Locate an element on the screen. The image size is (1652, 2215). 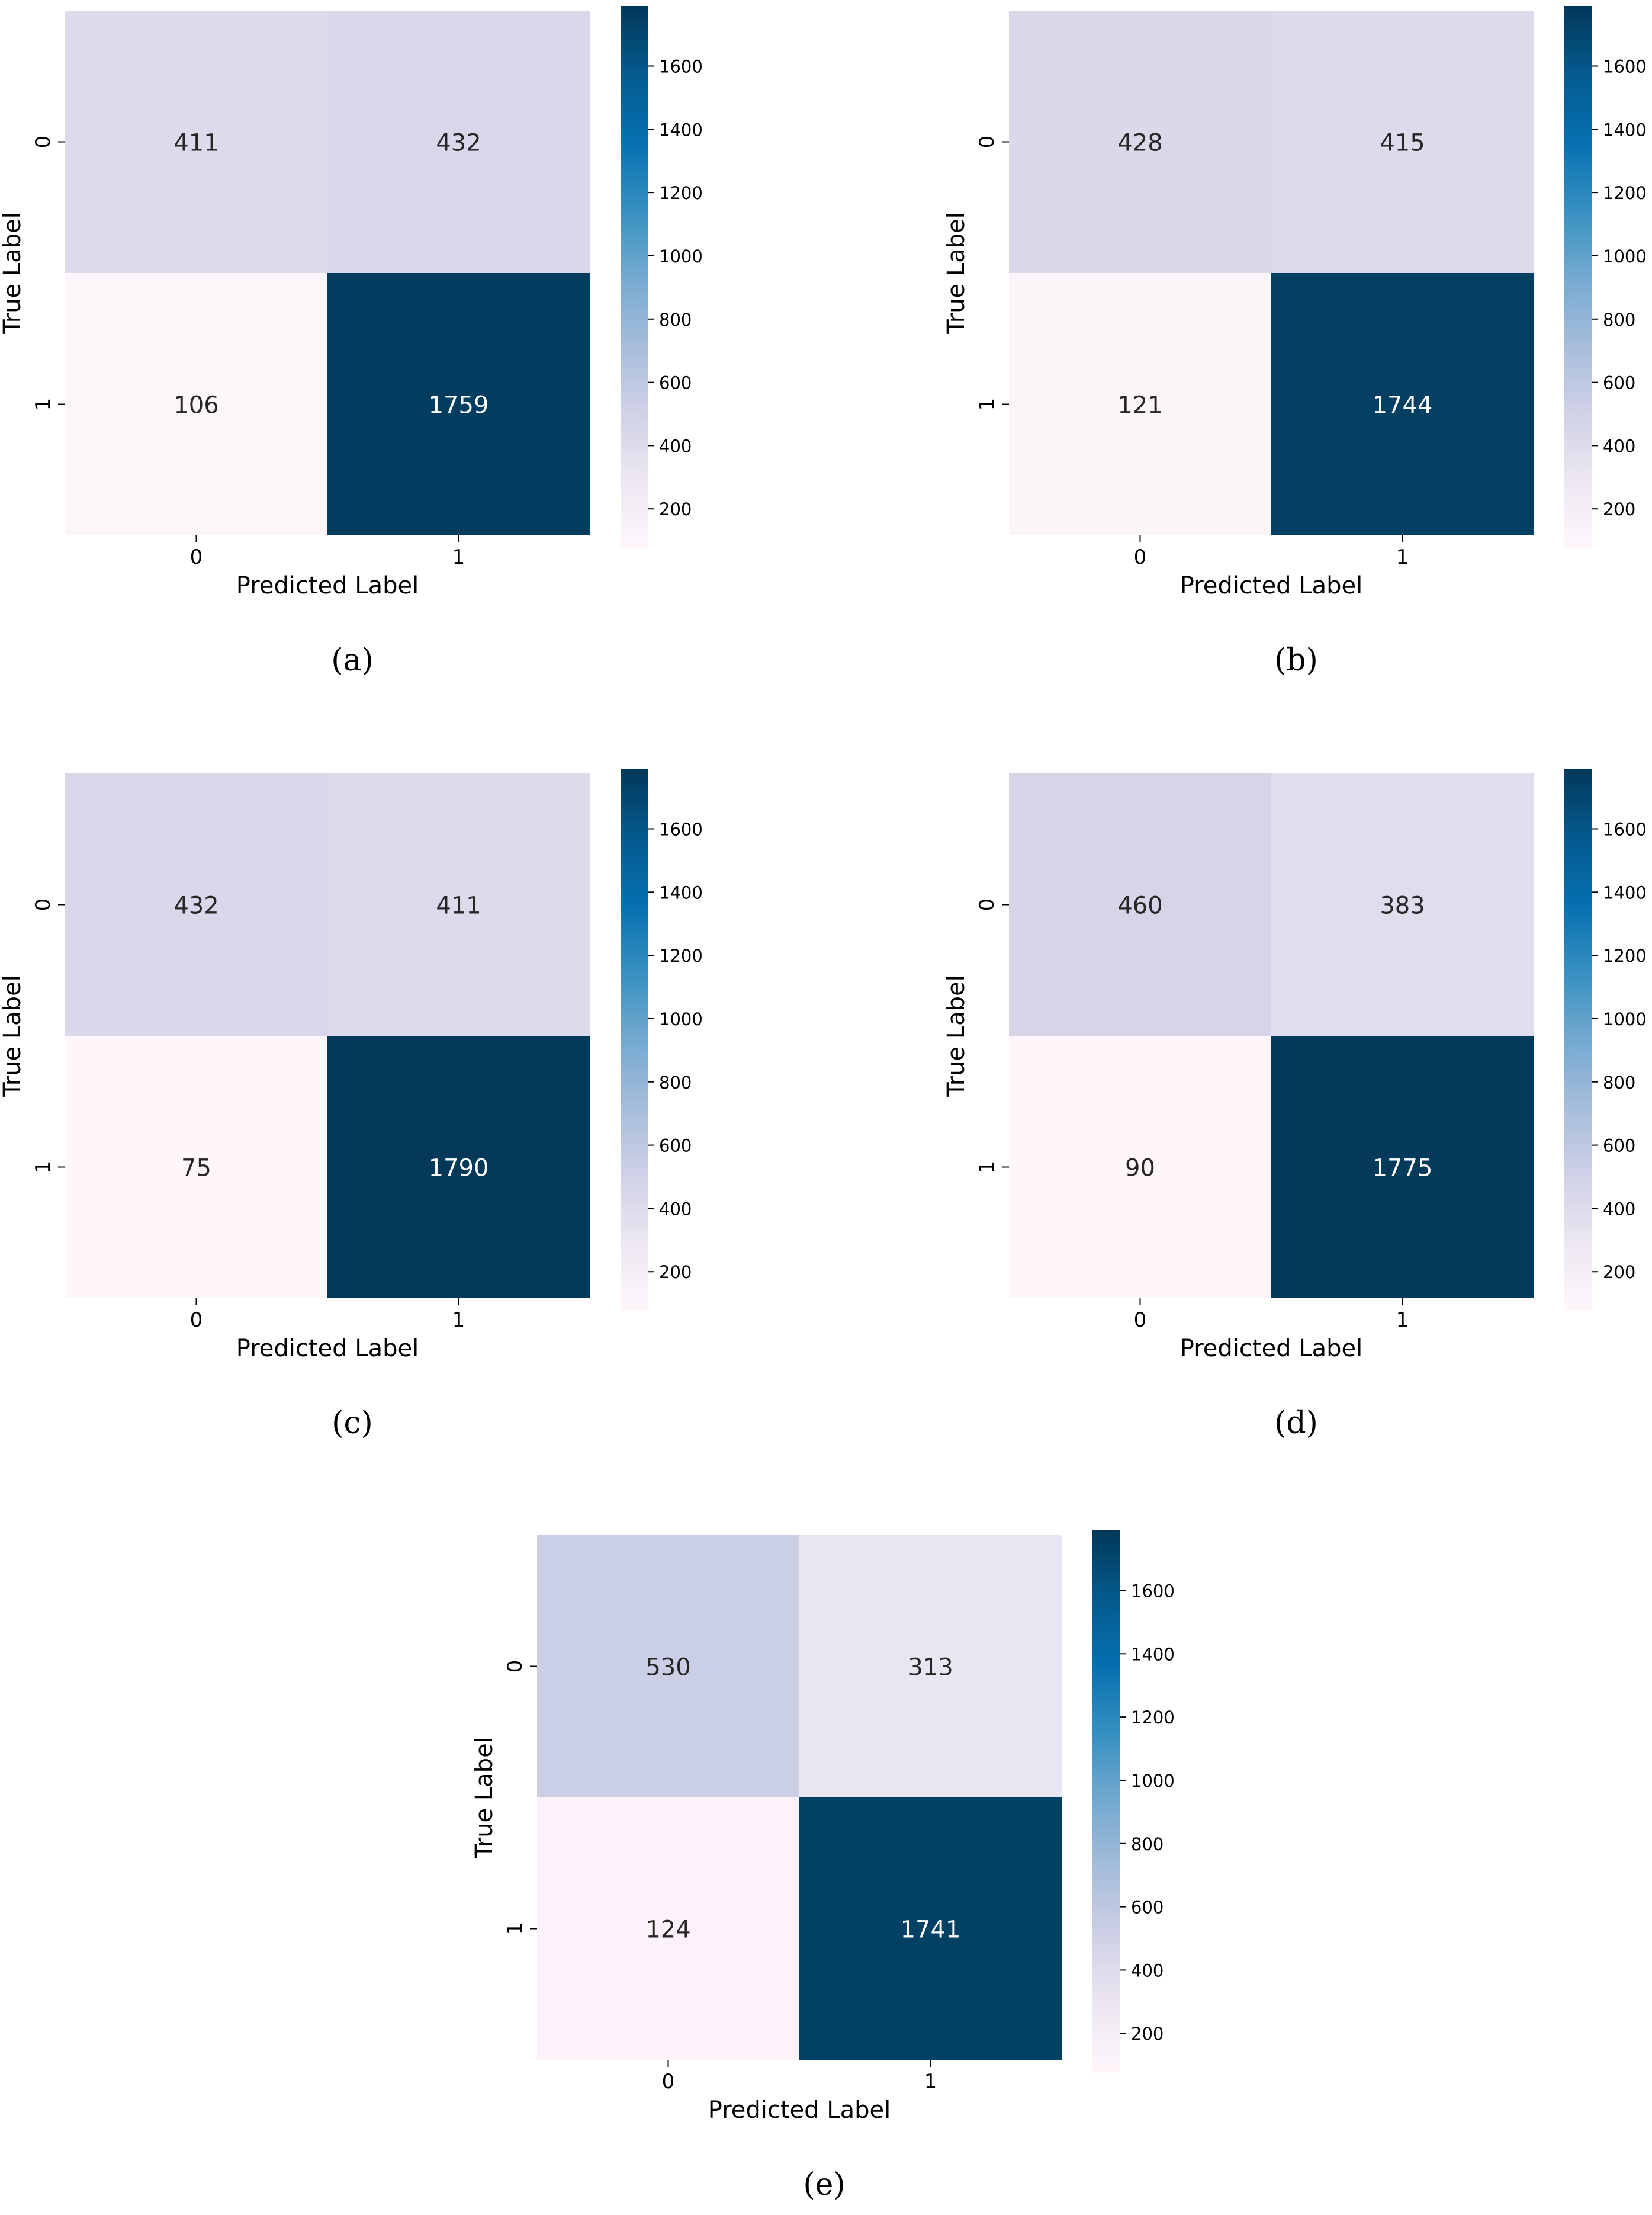
cell-value-label: 313 is located at coordinates (930, 1668).